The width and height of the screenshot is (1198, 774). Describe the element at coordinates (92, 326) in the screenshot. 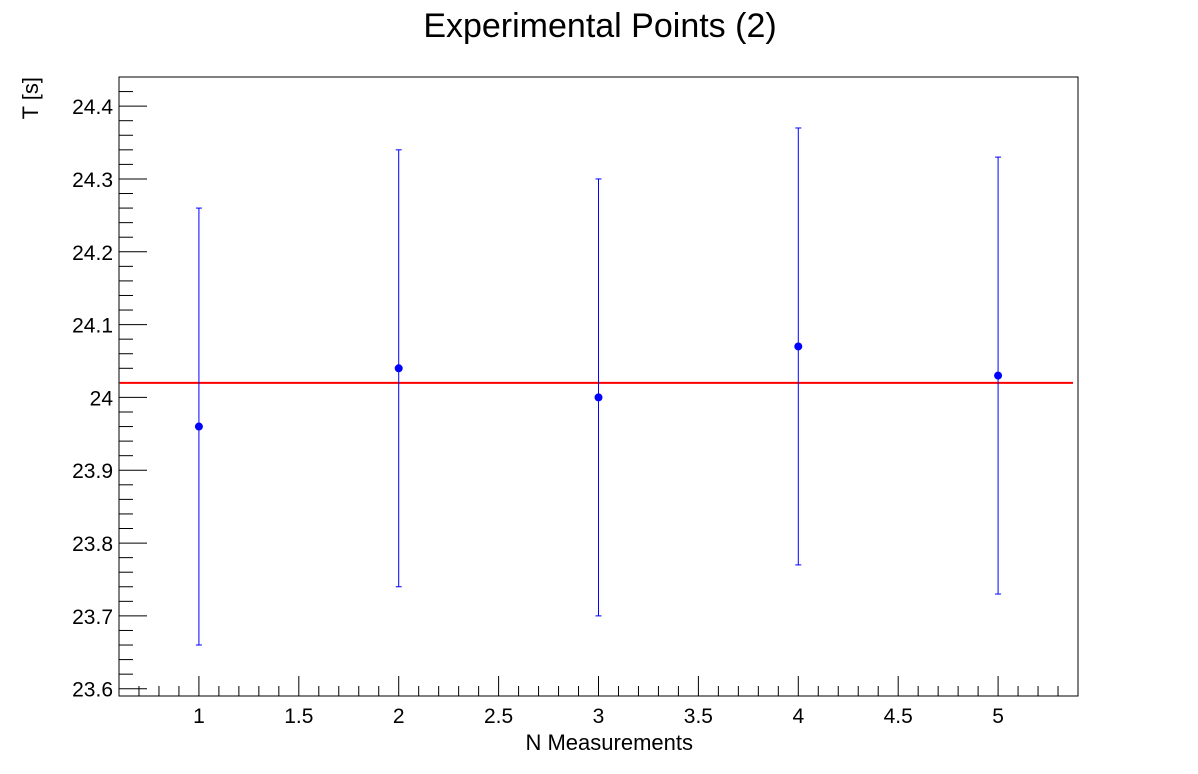

I see `y-tick-label: 24.1` at that location.